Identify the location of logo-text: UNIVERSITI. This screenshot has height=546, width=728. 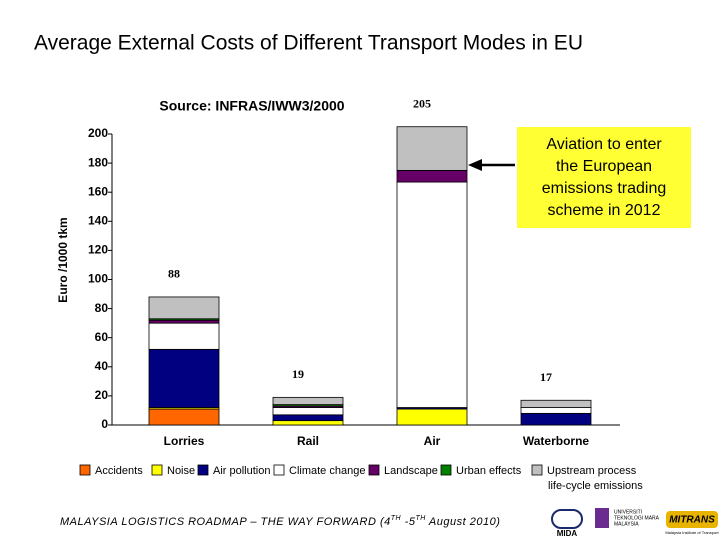
(628, 512).